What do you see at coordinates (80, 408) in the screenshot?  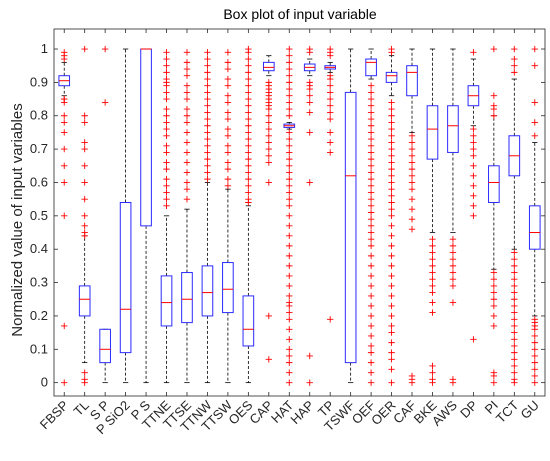 I see `x-category-label: TL` at bounding box center [80, 408].